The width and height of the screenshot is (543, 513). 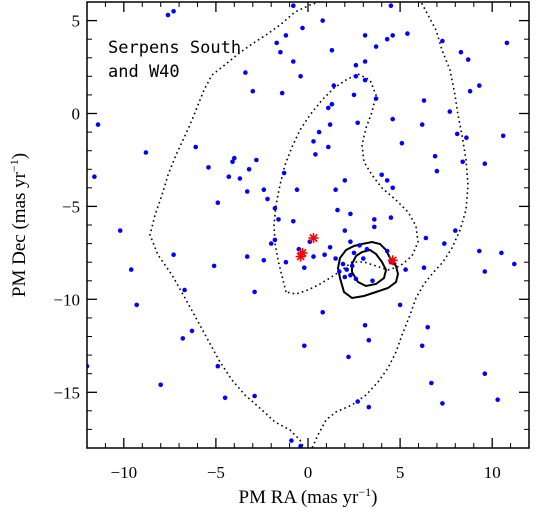 What do you see at coordinates (374, 497) in the screenshot?
I see `x-axis-title-end: )` at bounding box center [374, 497].